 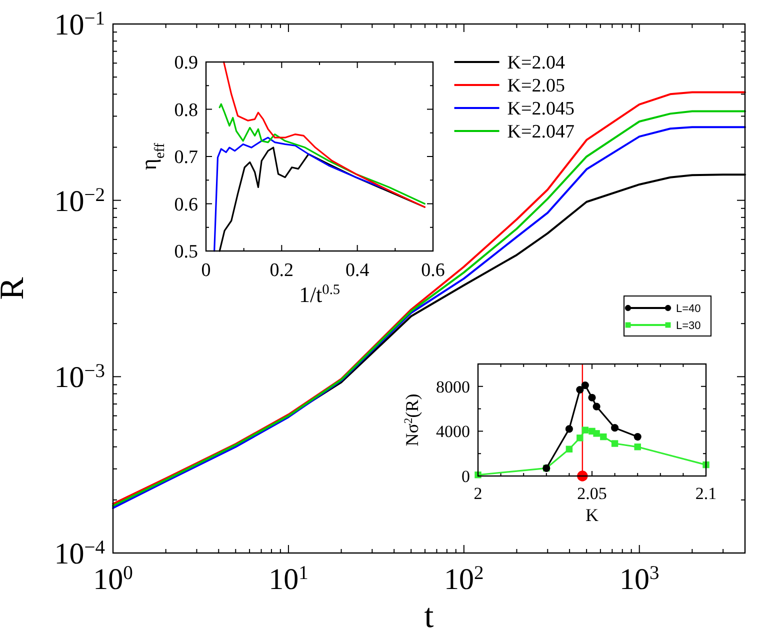 I want to click on y-tick-label: 10$^{−2}$, so click(x=79, y=201).